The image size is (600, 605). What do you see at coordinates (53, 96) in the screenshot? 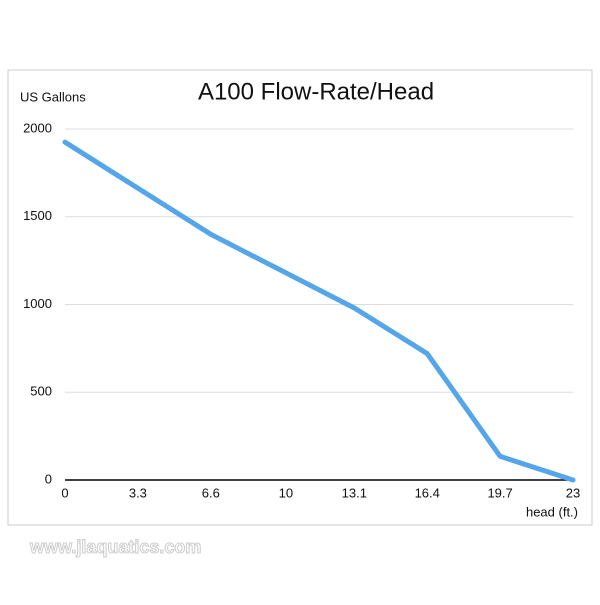
I see `y-axis-label: US Gallons` at bounding box center [53, 96].